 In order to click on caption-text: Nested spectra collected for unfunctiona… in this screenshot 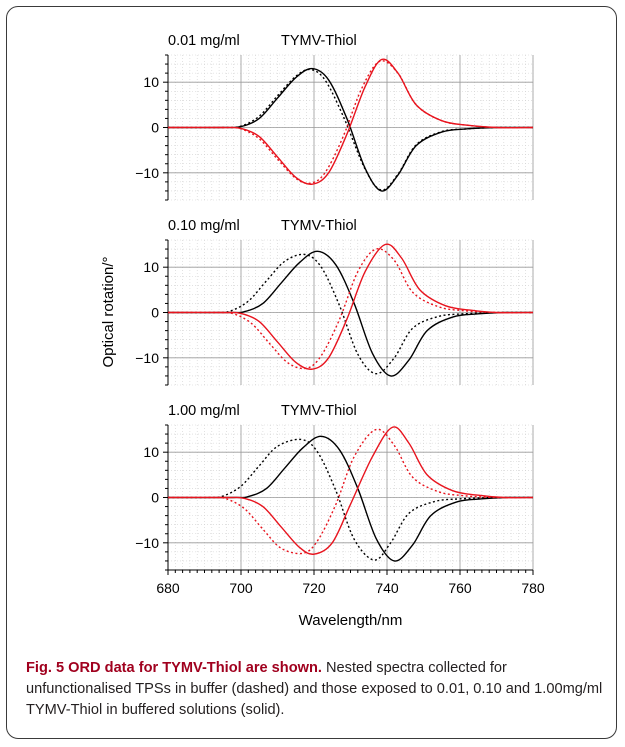, I will do `click(314, 689)`.